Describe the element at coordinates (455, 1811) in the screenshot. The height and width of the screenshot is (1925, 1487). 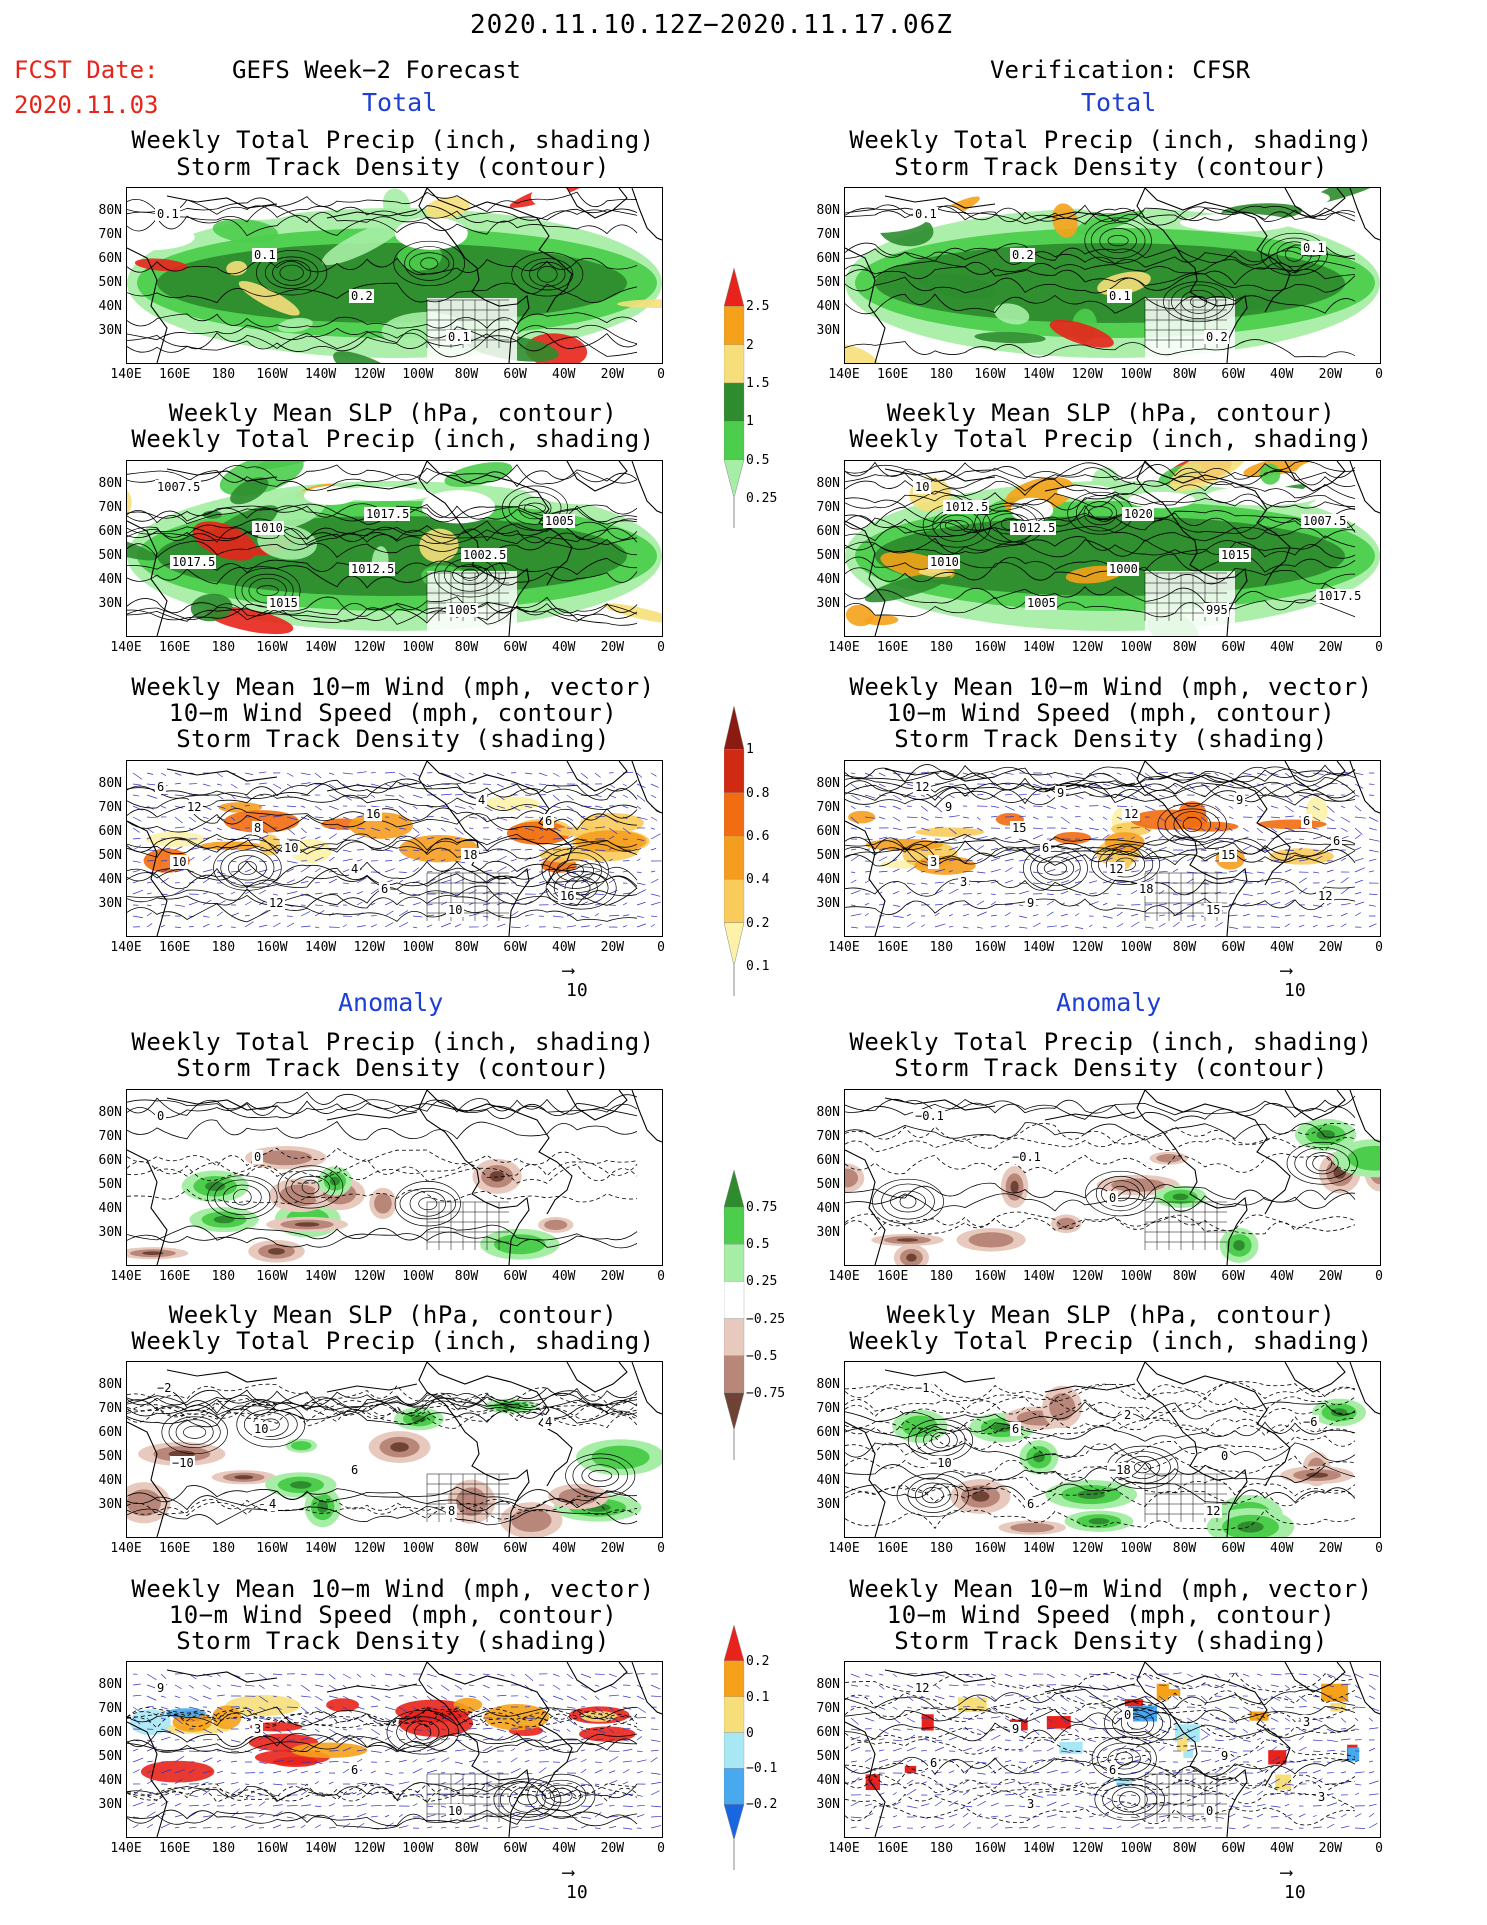
I see `contour-label: 10` at that location.